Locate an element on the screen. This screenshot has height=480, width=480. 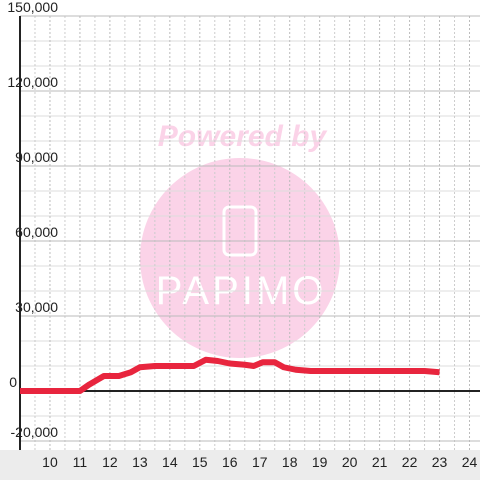
x-tick-label: 16 is located at coordinates (230, 462).